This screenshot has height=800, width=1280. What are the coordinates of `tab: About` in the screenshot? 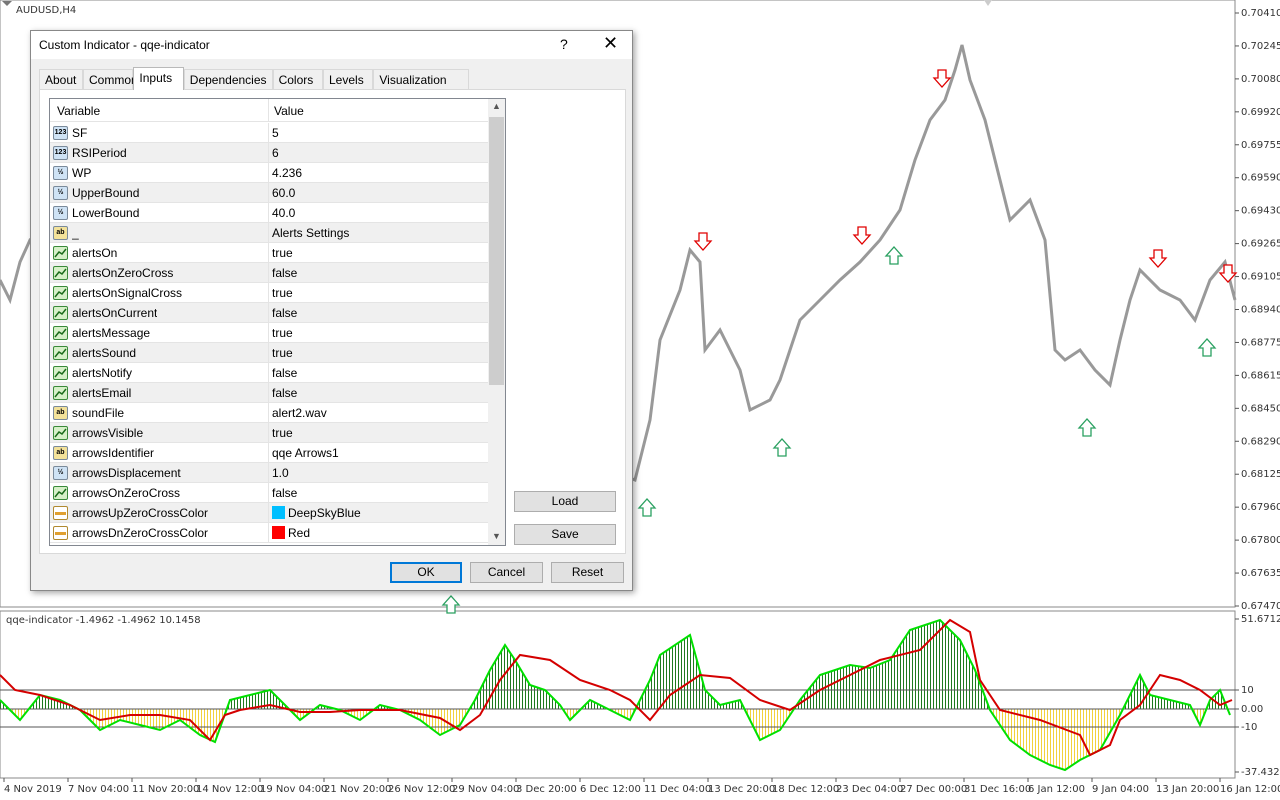 It's located at (61, 79).